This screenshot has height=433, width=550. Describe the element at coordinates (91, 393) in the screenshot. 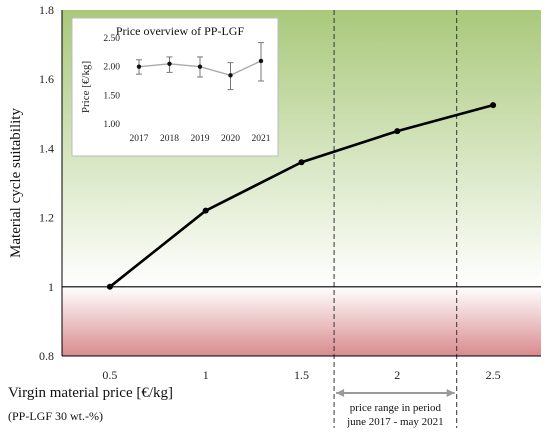

I see `x-axis-title: Virgin material price [€/kg]` at that location.